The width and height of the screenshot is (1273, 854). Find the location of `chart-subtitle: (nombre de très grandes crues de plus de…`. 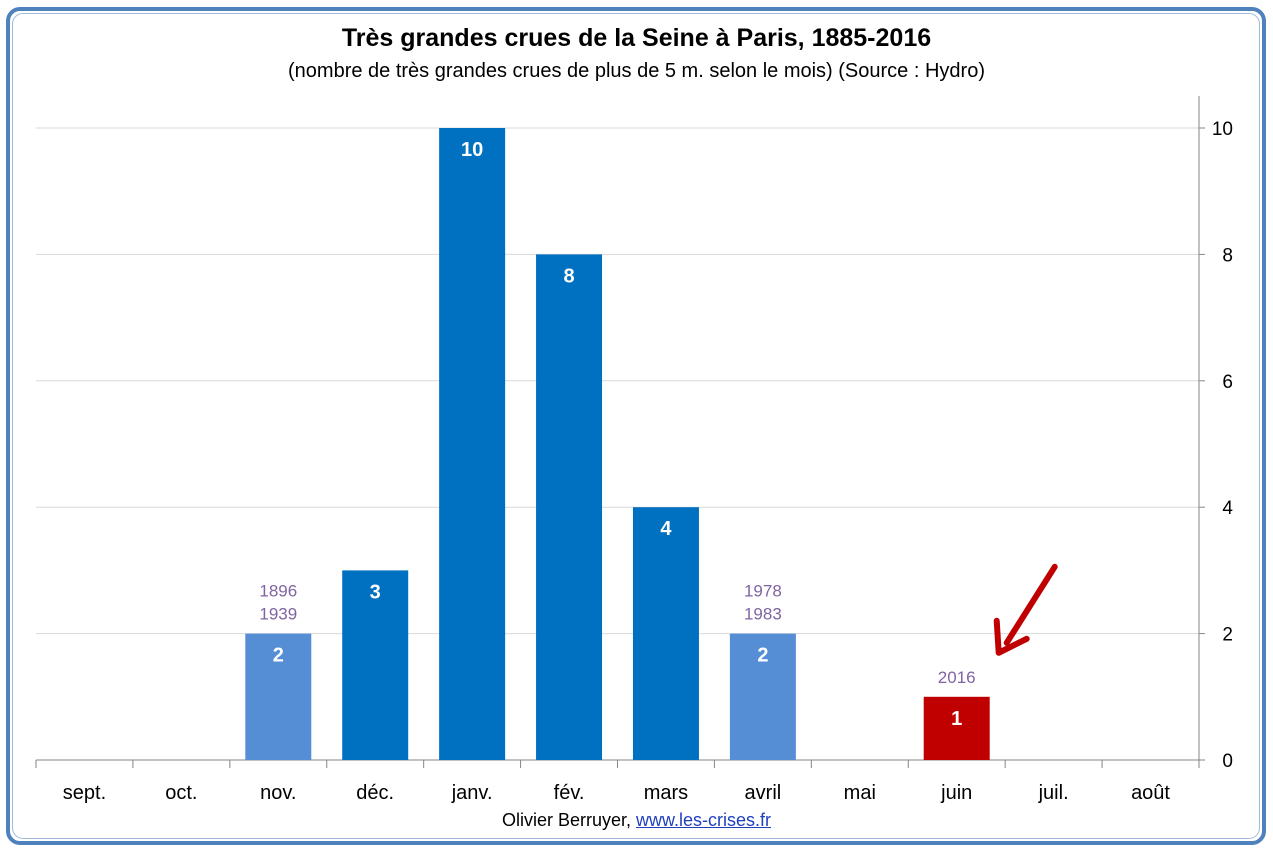

chart-subtitle: (nombre de très grandes crues de plus de… is located at coordinates (636, 71).